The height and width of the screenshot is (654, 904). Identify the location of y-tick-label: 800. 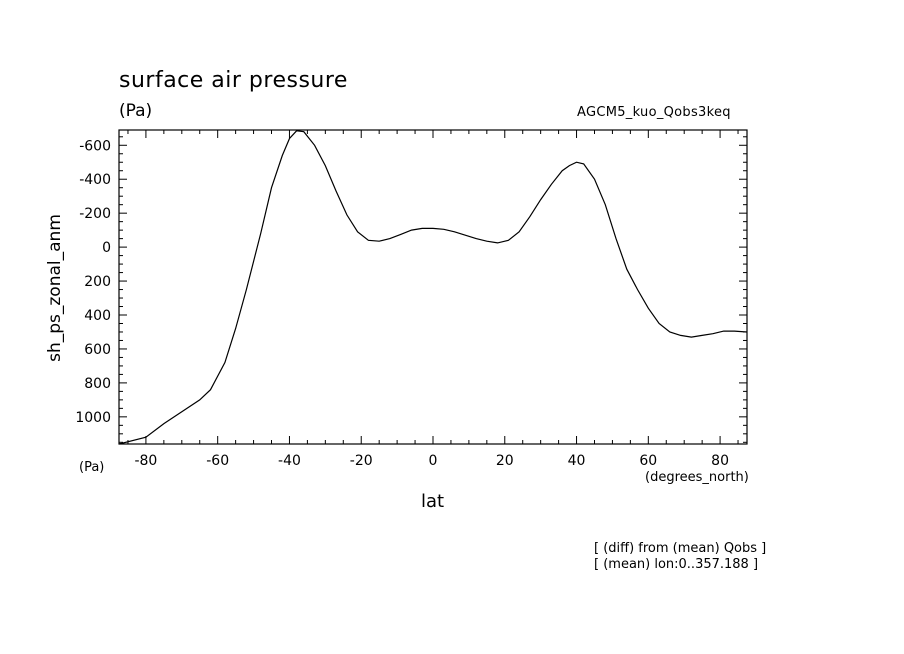
(97, 384).